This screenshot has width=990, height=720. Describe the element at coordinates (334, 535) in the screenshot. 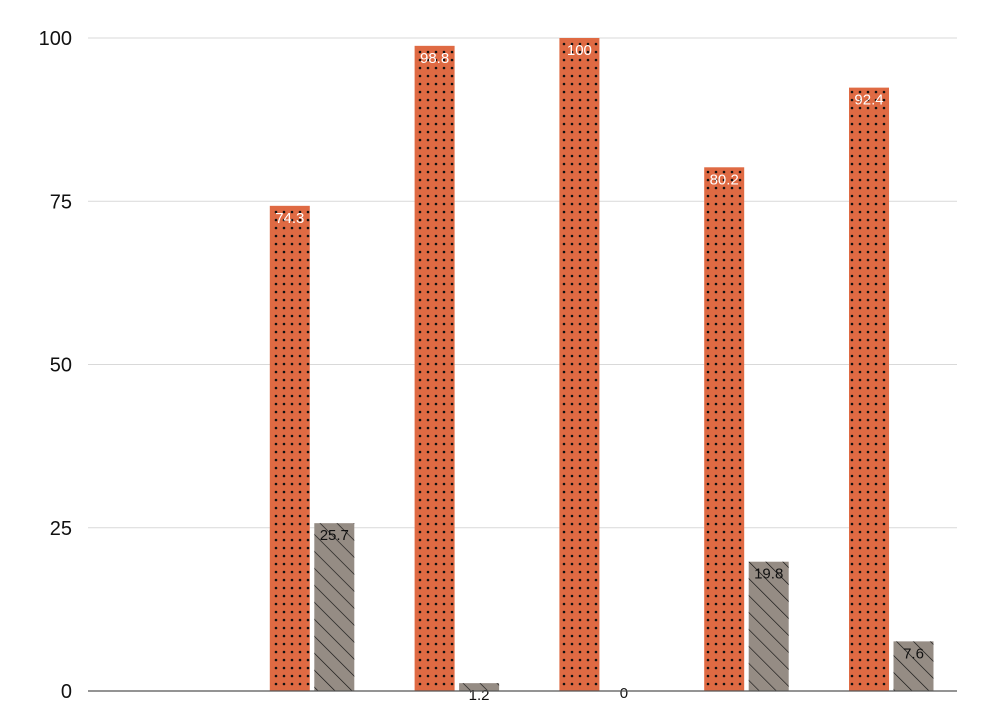

I see `data-label: 25.7` at that location.